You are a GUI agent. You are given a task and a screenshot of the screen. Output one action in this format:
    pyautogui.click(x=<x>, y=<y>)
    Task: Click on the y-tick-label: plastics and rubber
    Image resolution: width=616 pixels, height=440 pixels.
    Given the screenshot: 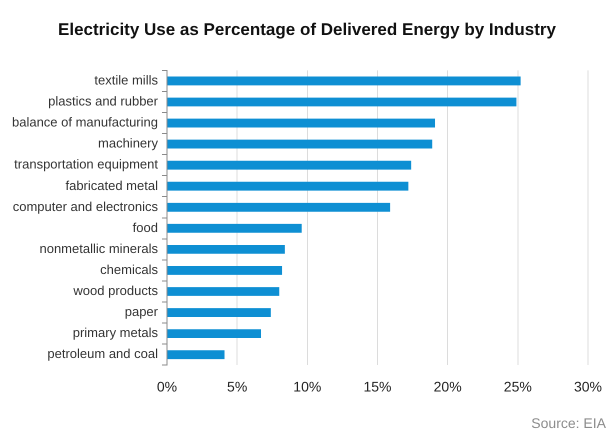 What is the action you would take?
    pyautogui.click(x=103, y=101)
    